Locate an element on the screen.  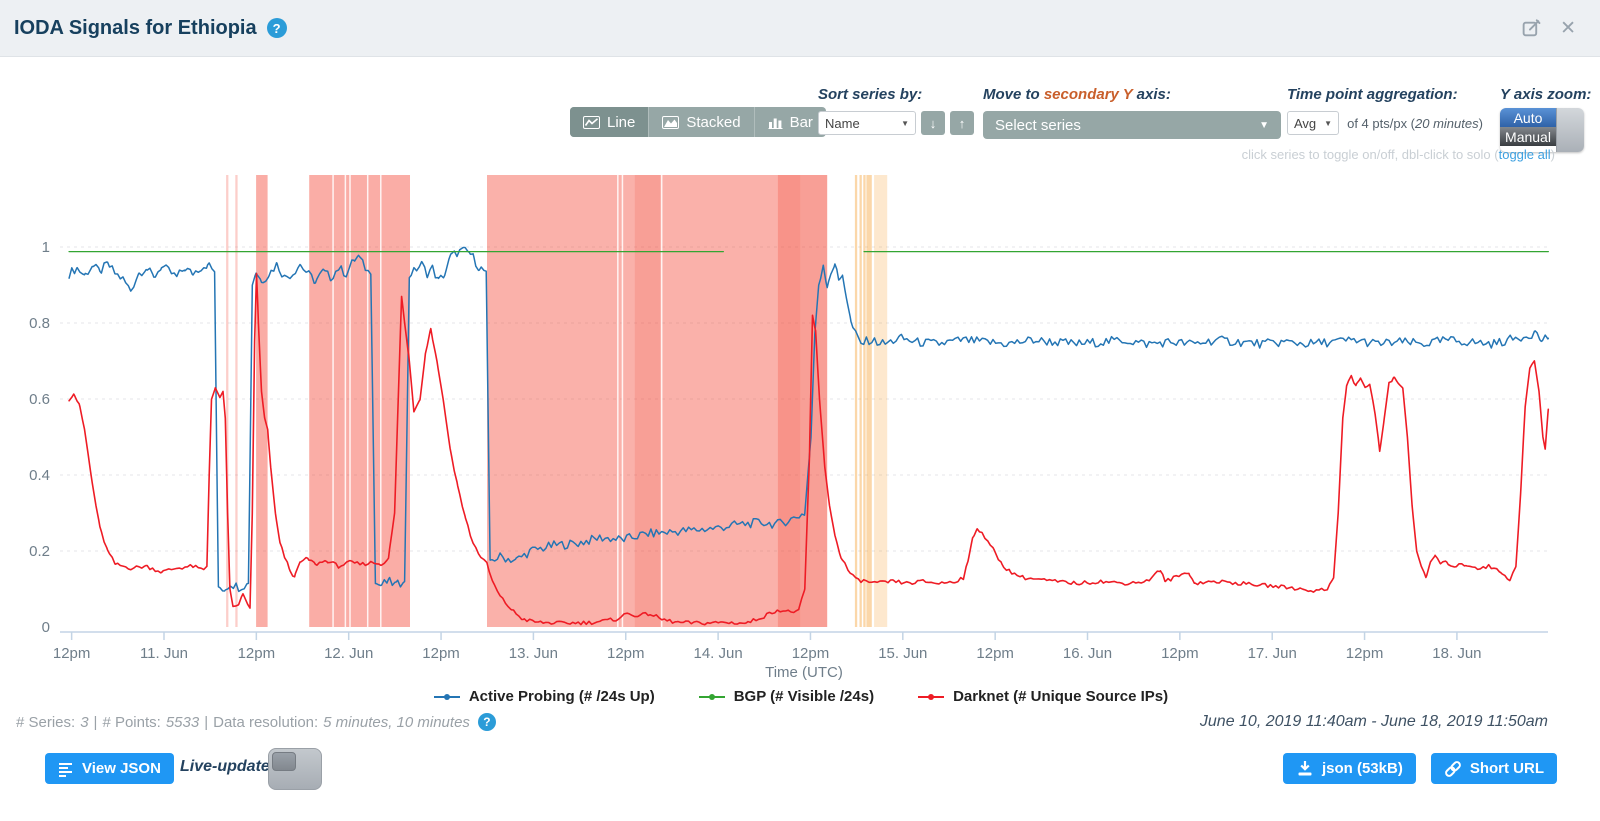
y-axis-zoom-label: Y axis zoom: is located at coordinates (1546, 94).